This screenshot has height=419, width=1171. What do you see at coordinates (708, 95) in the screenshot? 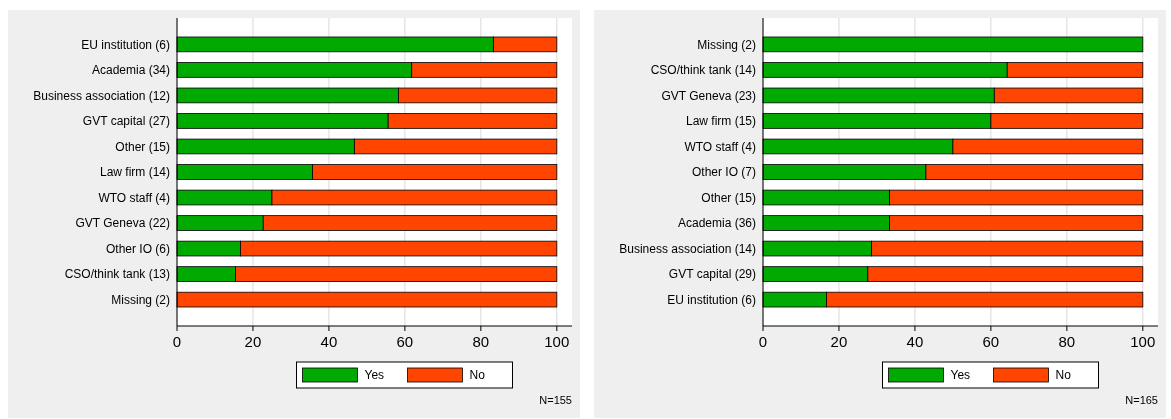
I see `y-tick-label: GVT Geneva (23)` at bounding box center [708, 95].